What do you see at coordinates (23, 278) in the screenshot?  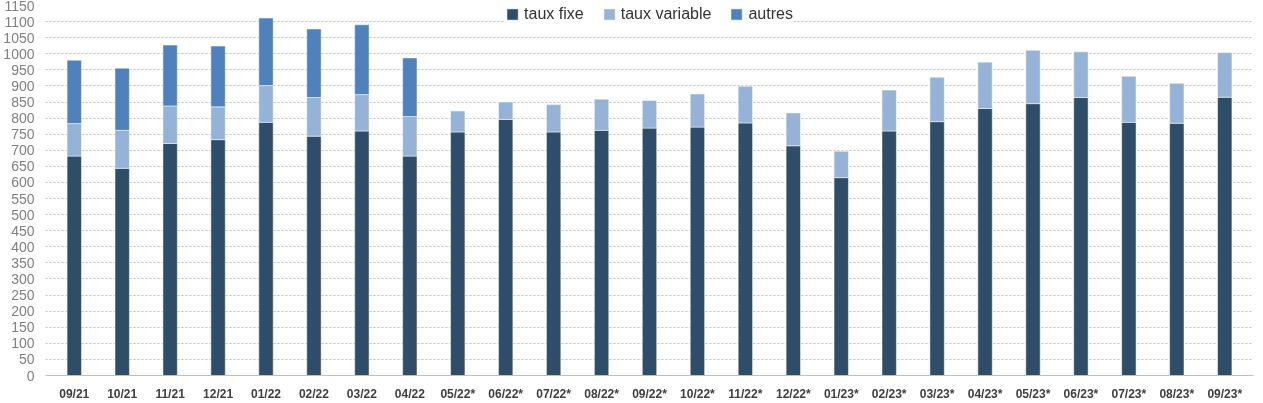 I see `y-tick-label: 300` at bounding box center [23, 278].